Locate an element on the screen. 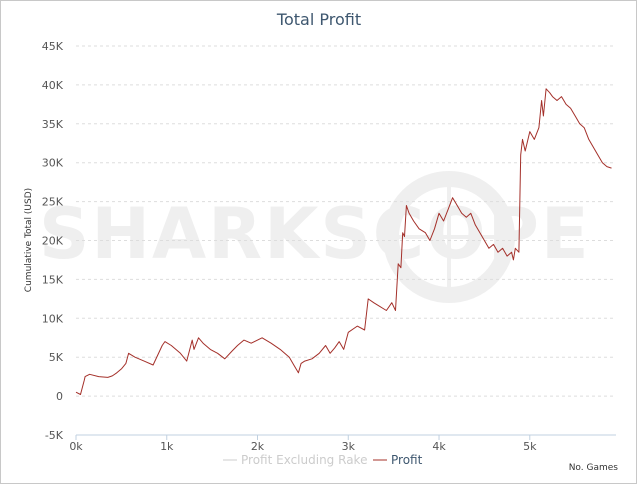  y-tick-label: 45K is located at coordinates (53, 46).